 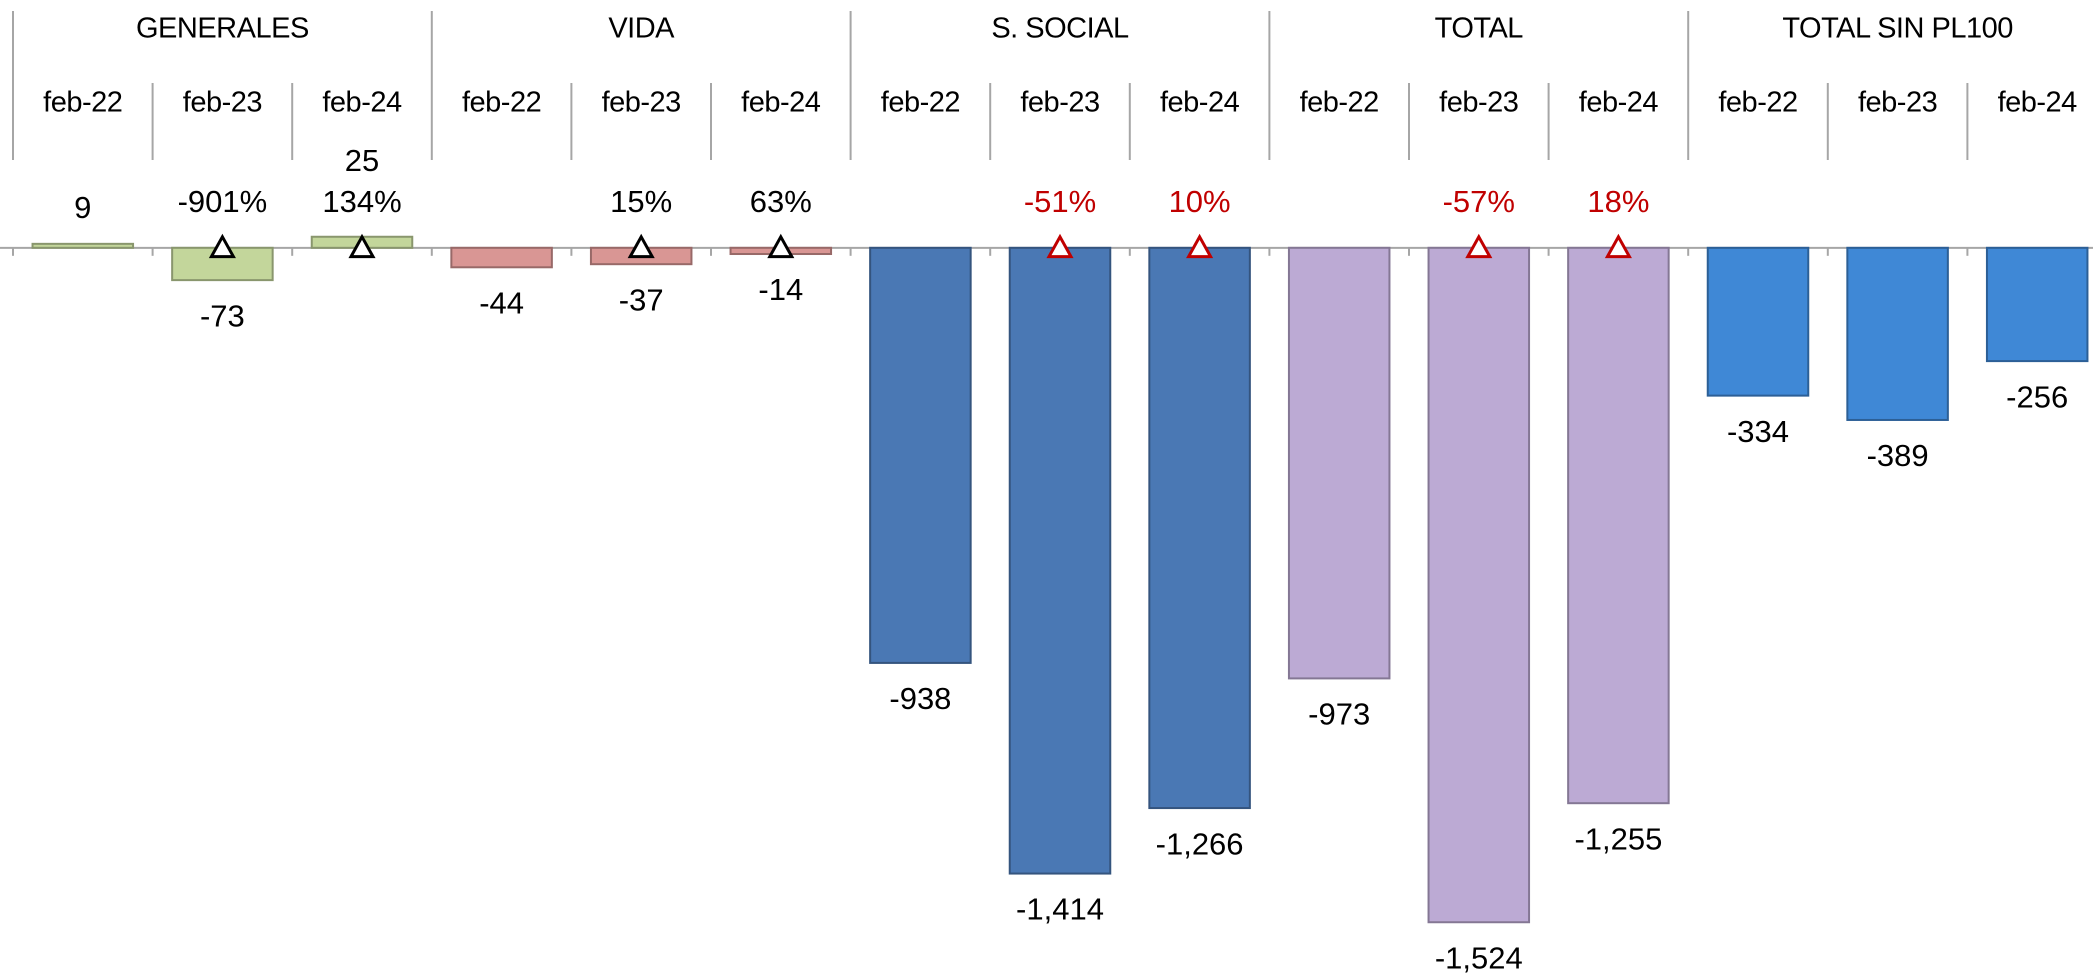 What do you see at coordinates (361, 201) in the screenshot?
I see `change-label: 134%` at bounding box center [361, 201].